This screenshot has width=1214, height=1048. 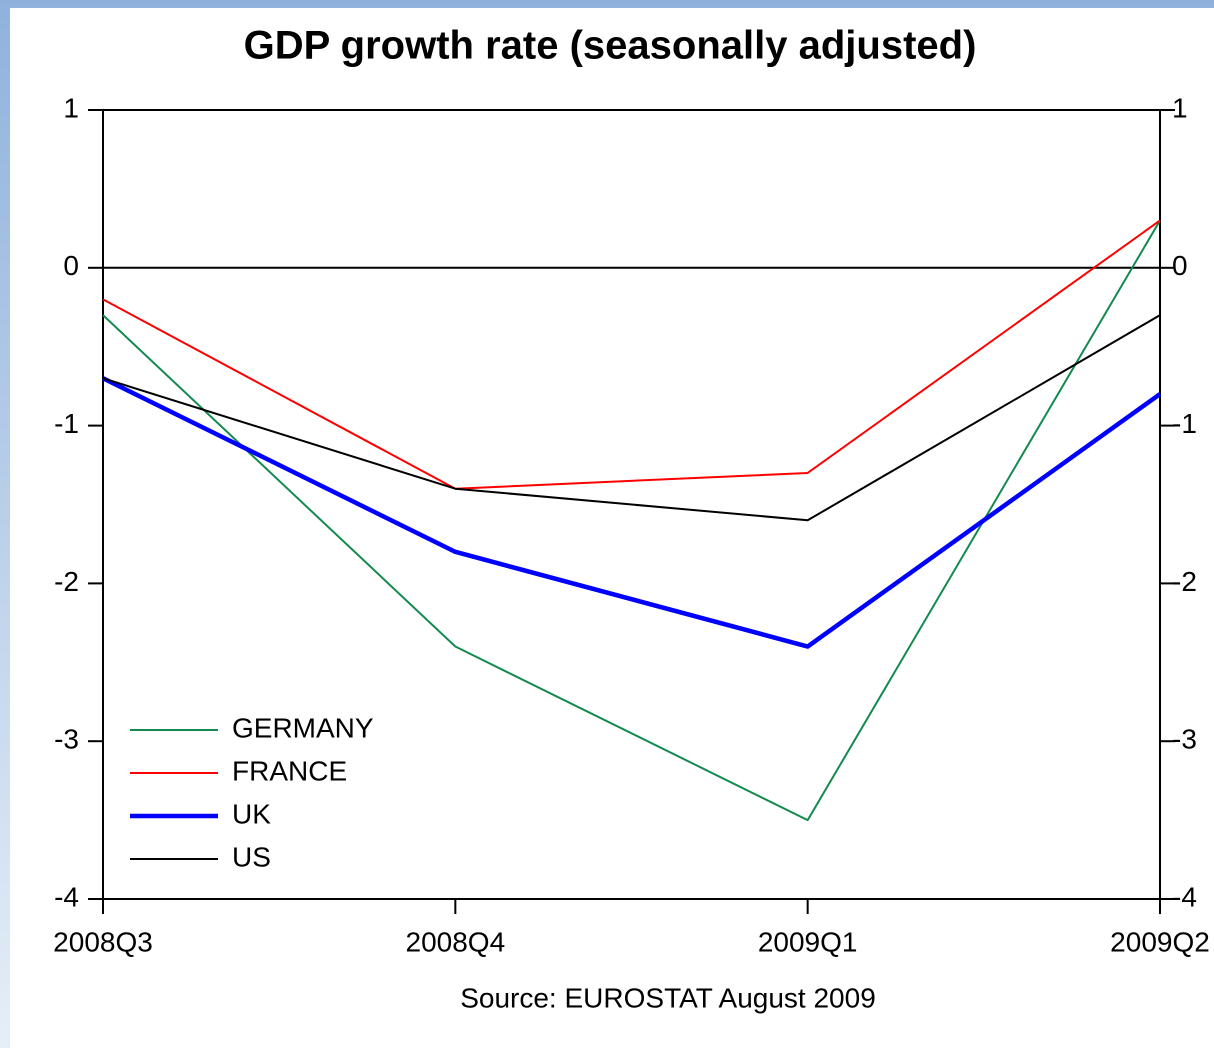 I want to click on x-tick-label: 2008Q3, so click(x=103, y=941).